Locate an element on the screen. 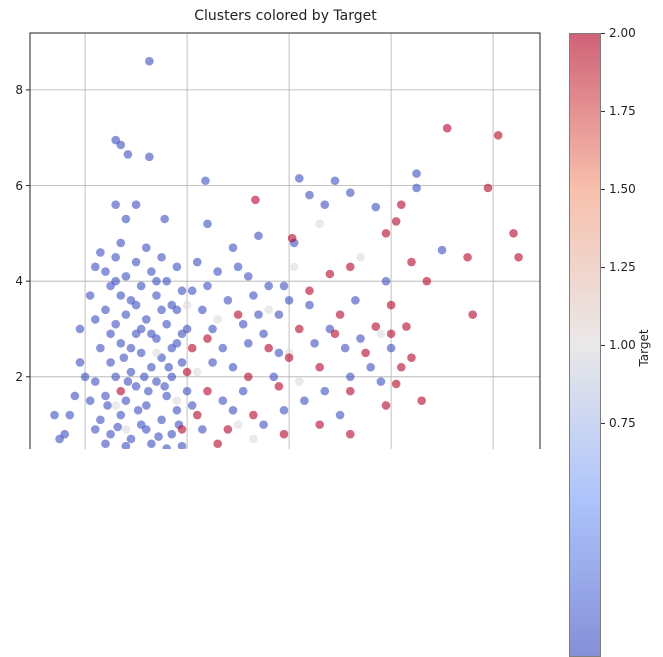  y-tick-label: 6 is located at coordinates (19, 185).